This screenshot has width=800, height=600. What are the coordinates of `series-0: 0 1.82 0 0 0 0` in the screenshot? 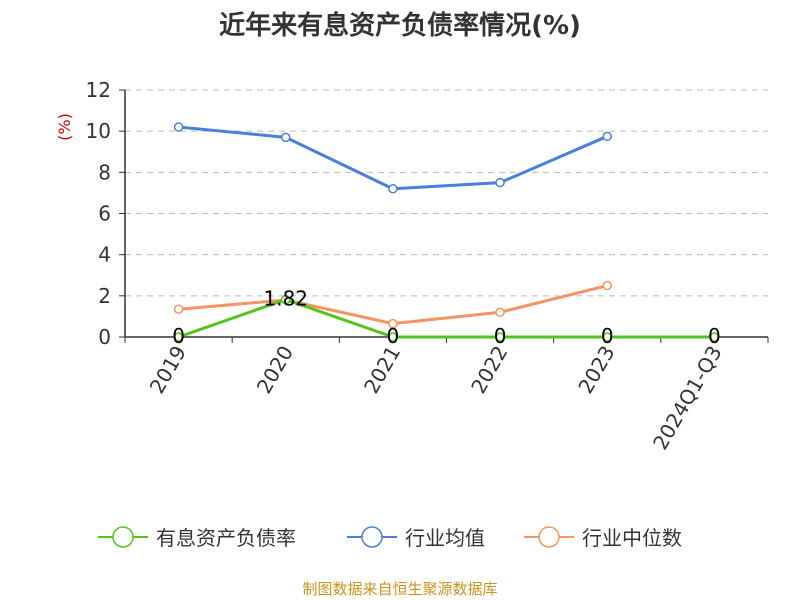 It's located at (446, 317).